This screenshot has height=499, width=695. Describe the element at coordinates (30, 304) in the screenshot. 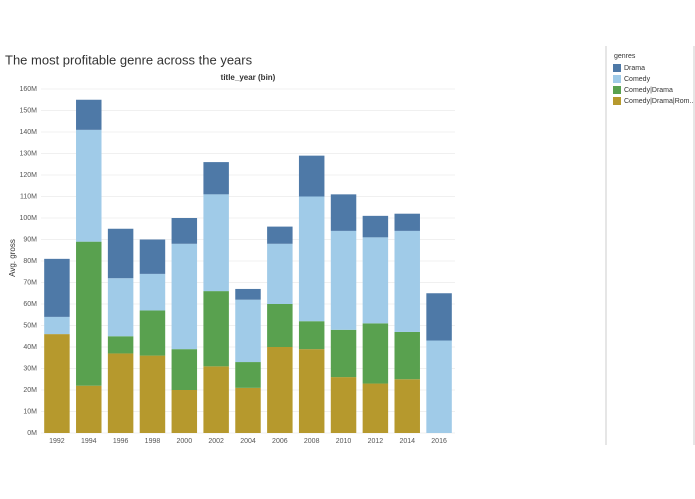

I see `y-tick-label: 60M` at that location.